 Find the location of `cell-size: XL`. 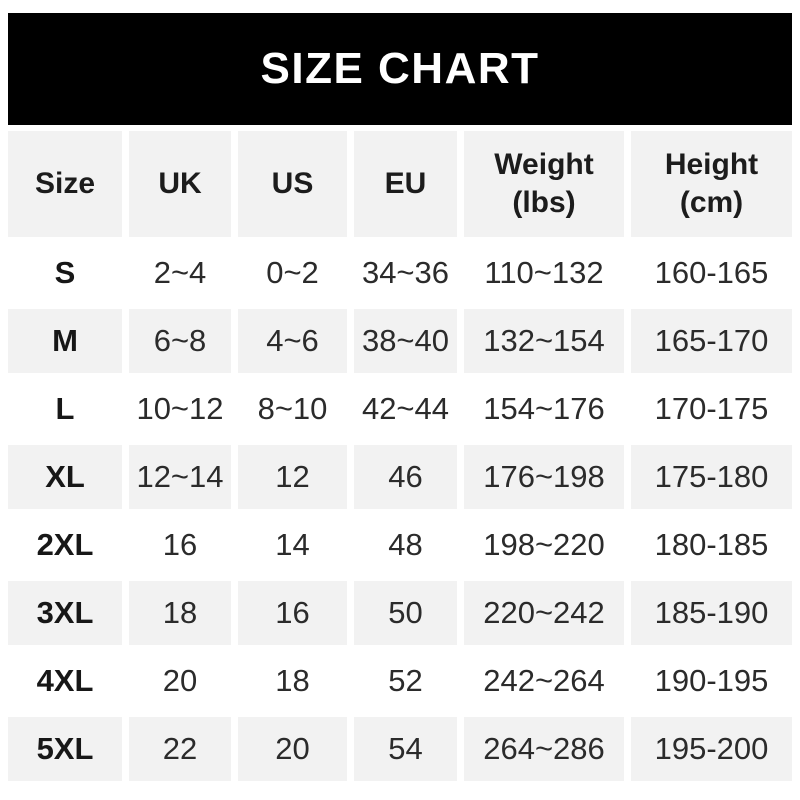

cell-size: XL is located at coordinates (65, 475).